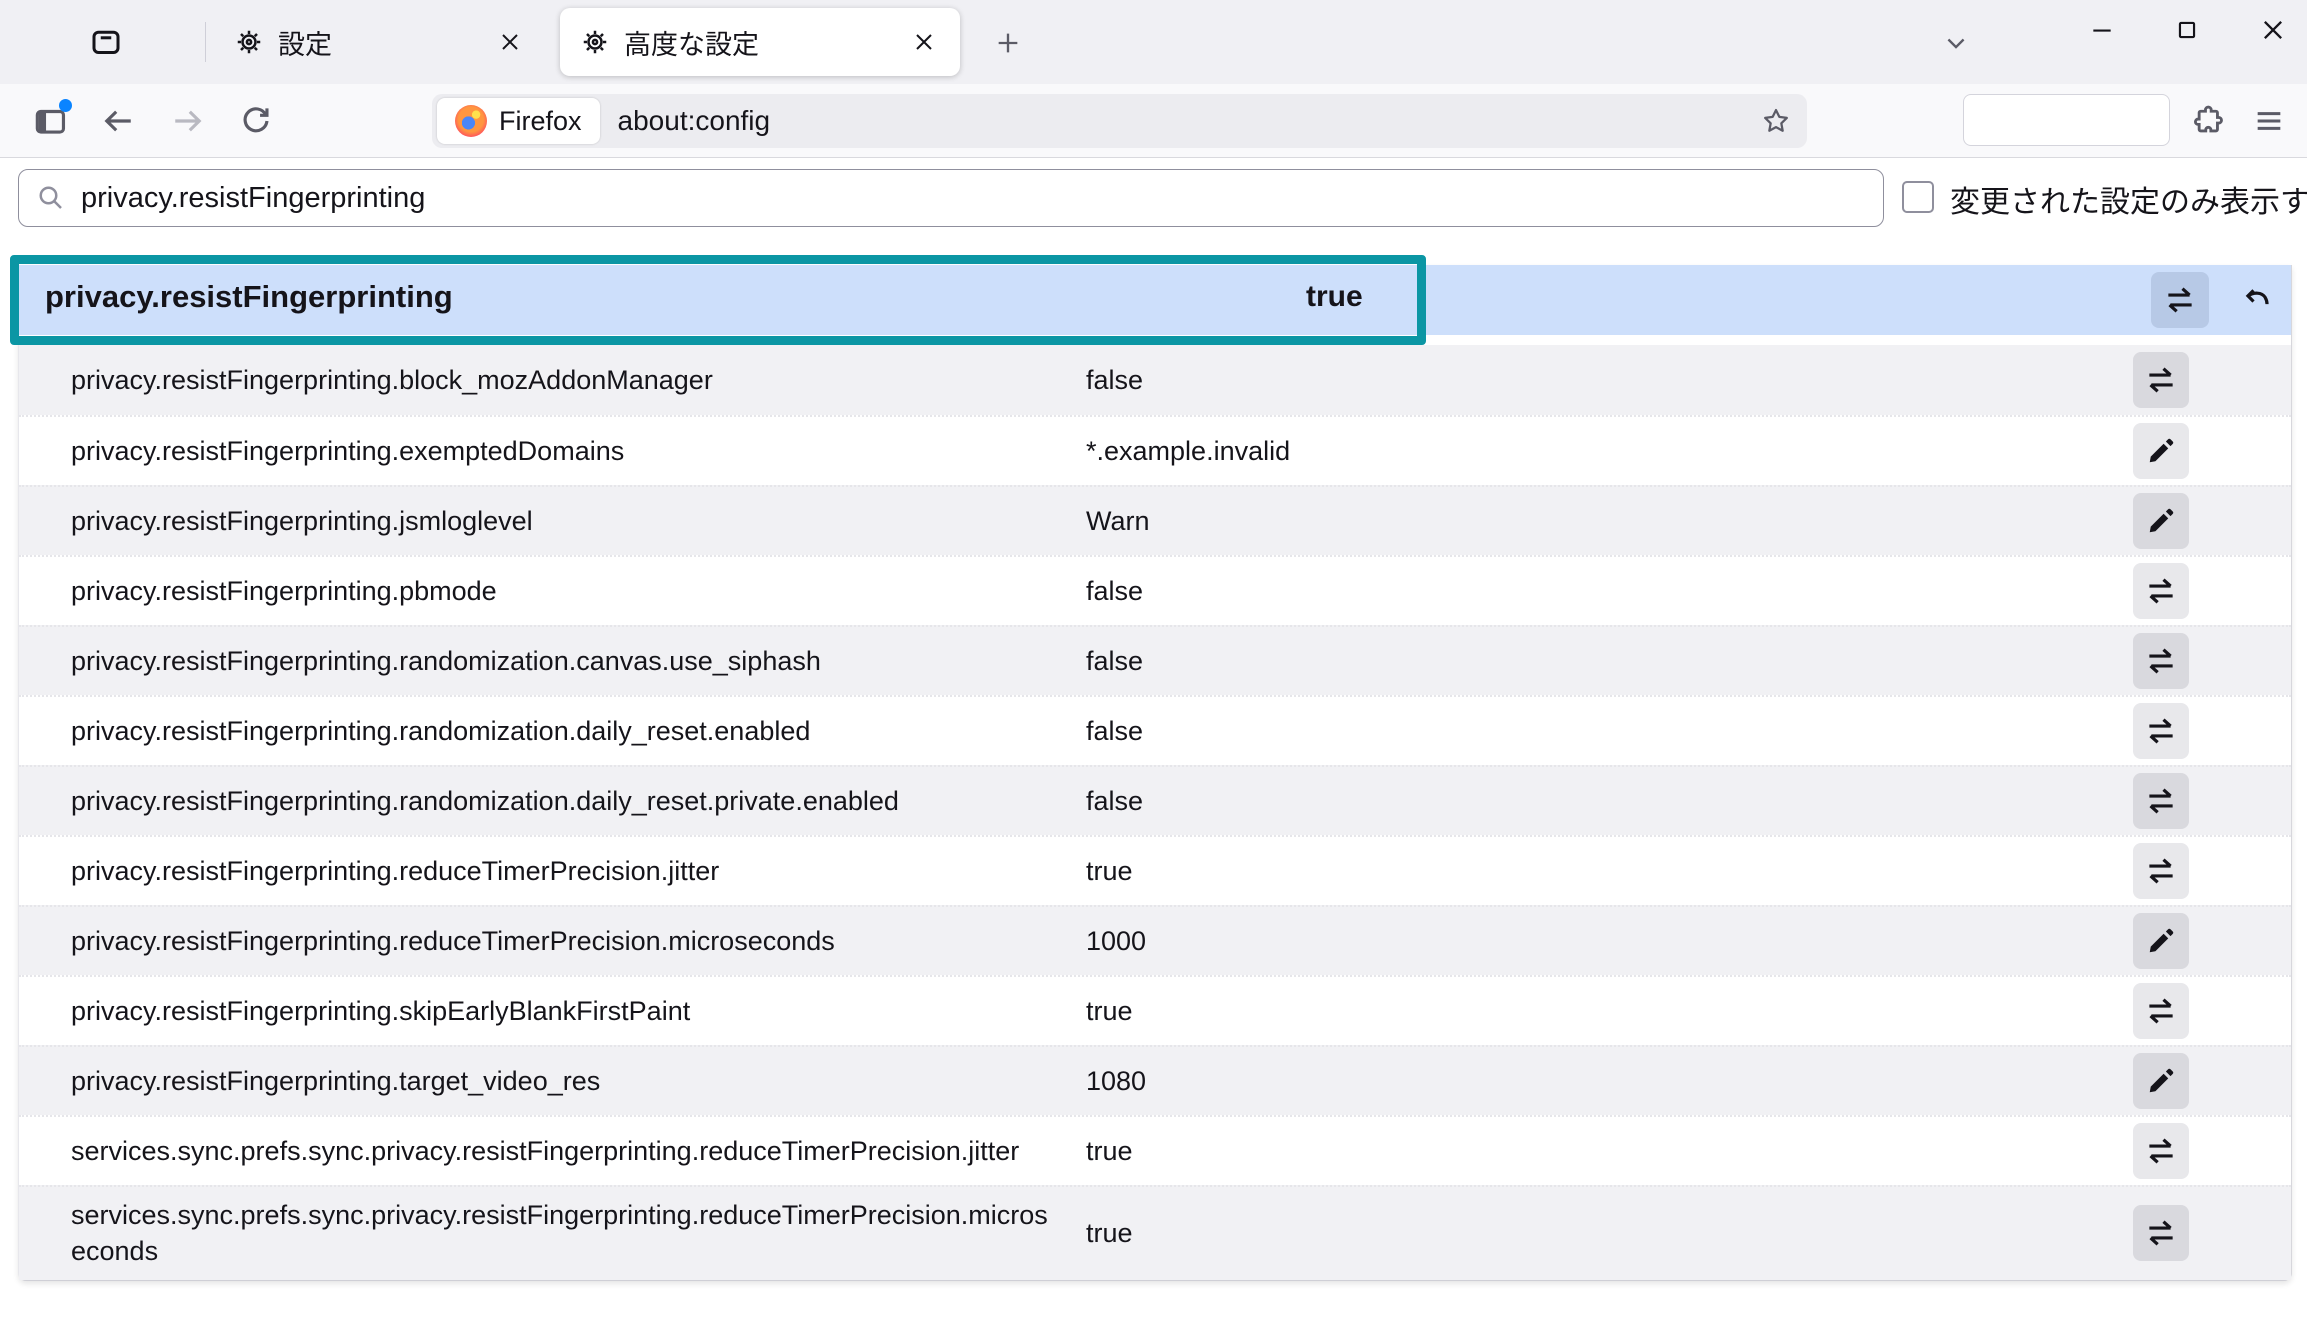  What do you see at coordinates (380, 42) in the screenshot?
I see `tab-settings: 設定` at bounding box center [380, 42].